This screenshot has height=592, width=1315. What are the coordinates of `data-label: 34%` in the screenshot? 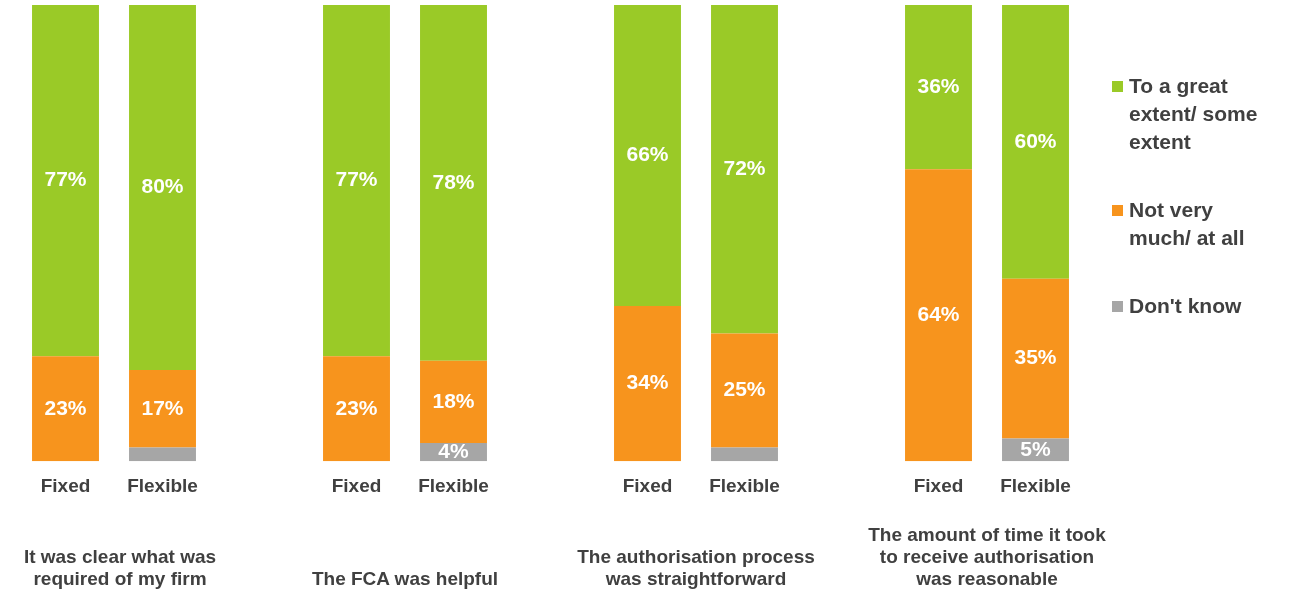 It's located at (647, 382).